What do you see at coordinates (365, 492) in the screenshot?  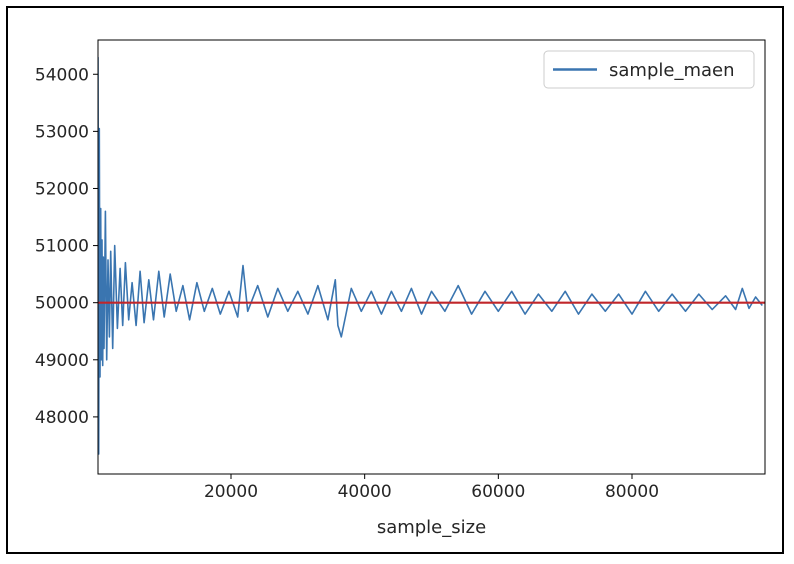 I see `x-tick-label: 40000` at bounding box center [365, 492].